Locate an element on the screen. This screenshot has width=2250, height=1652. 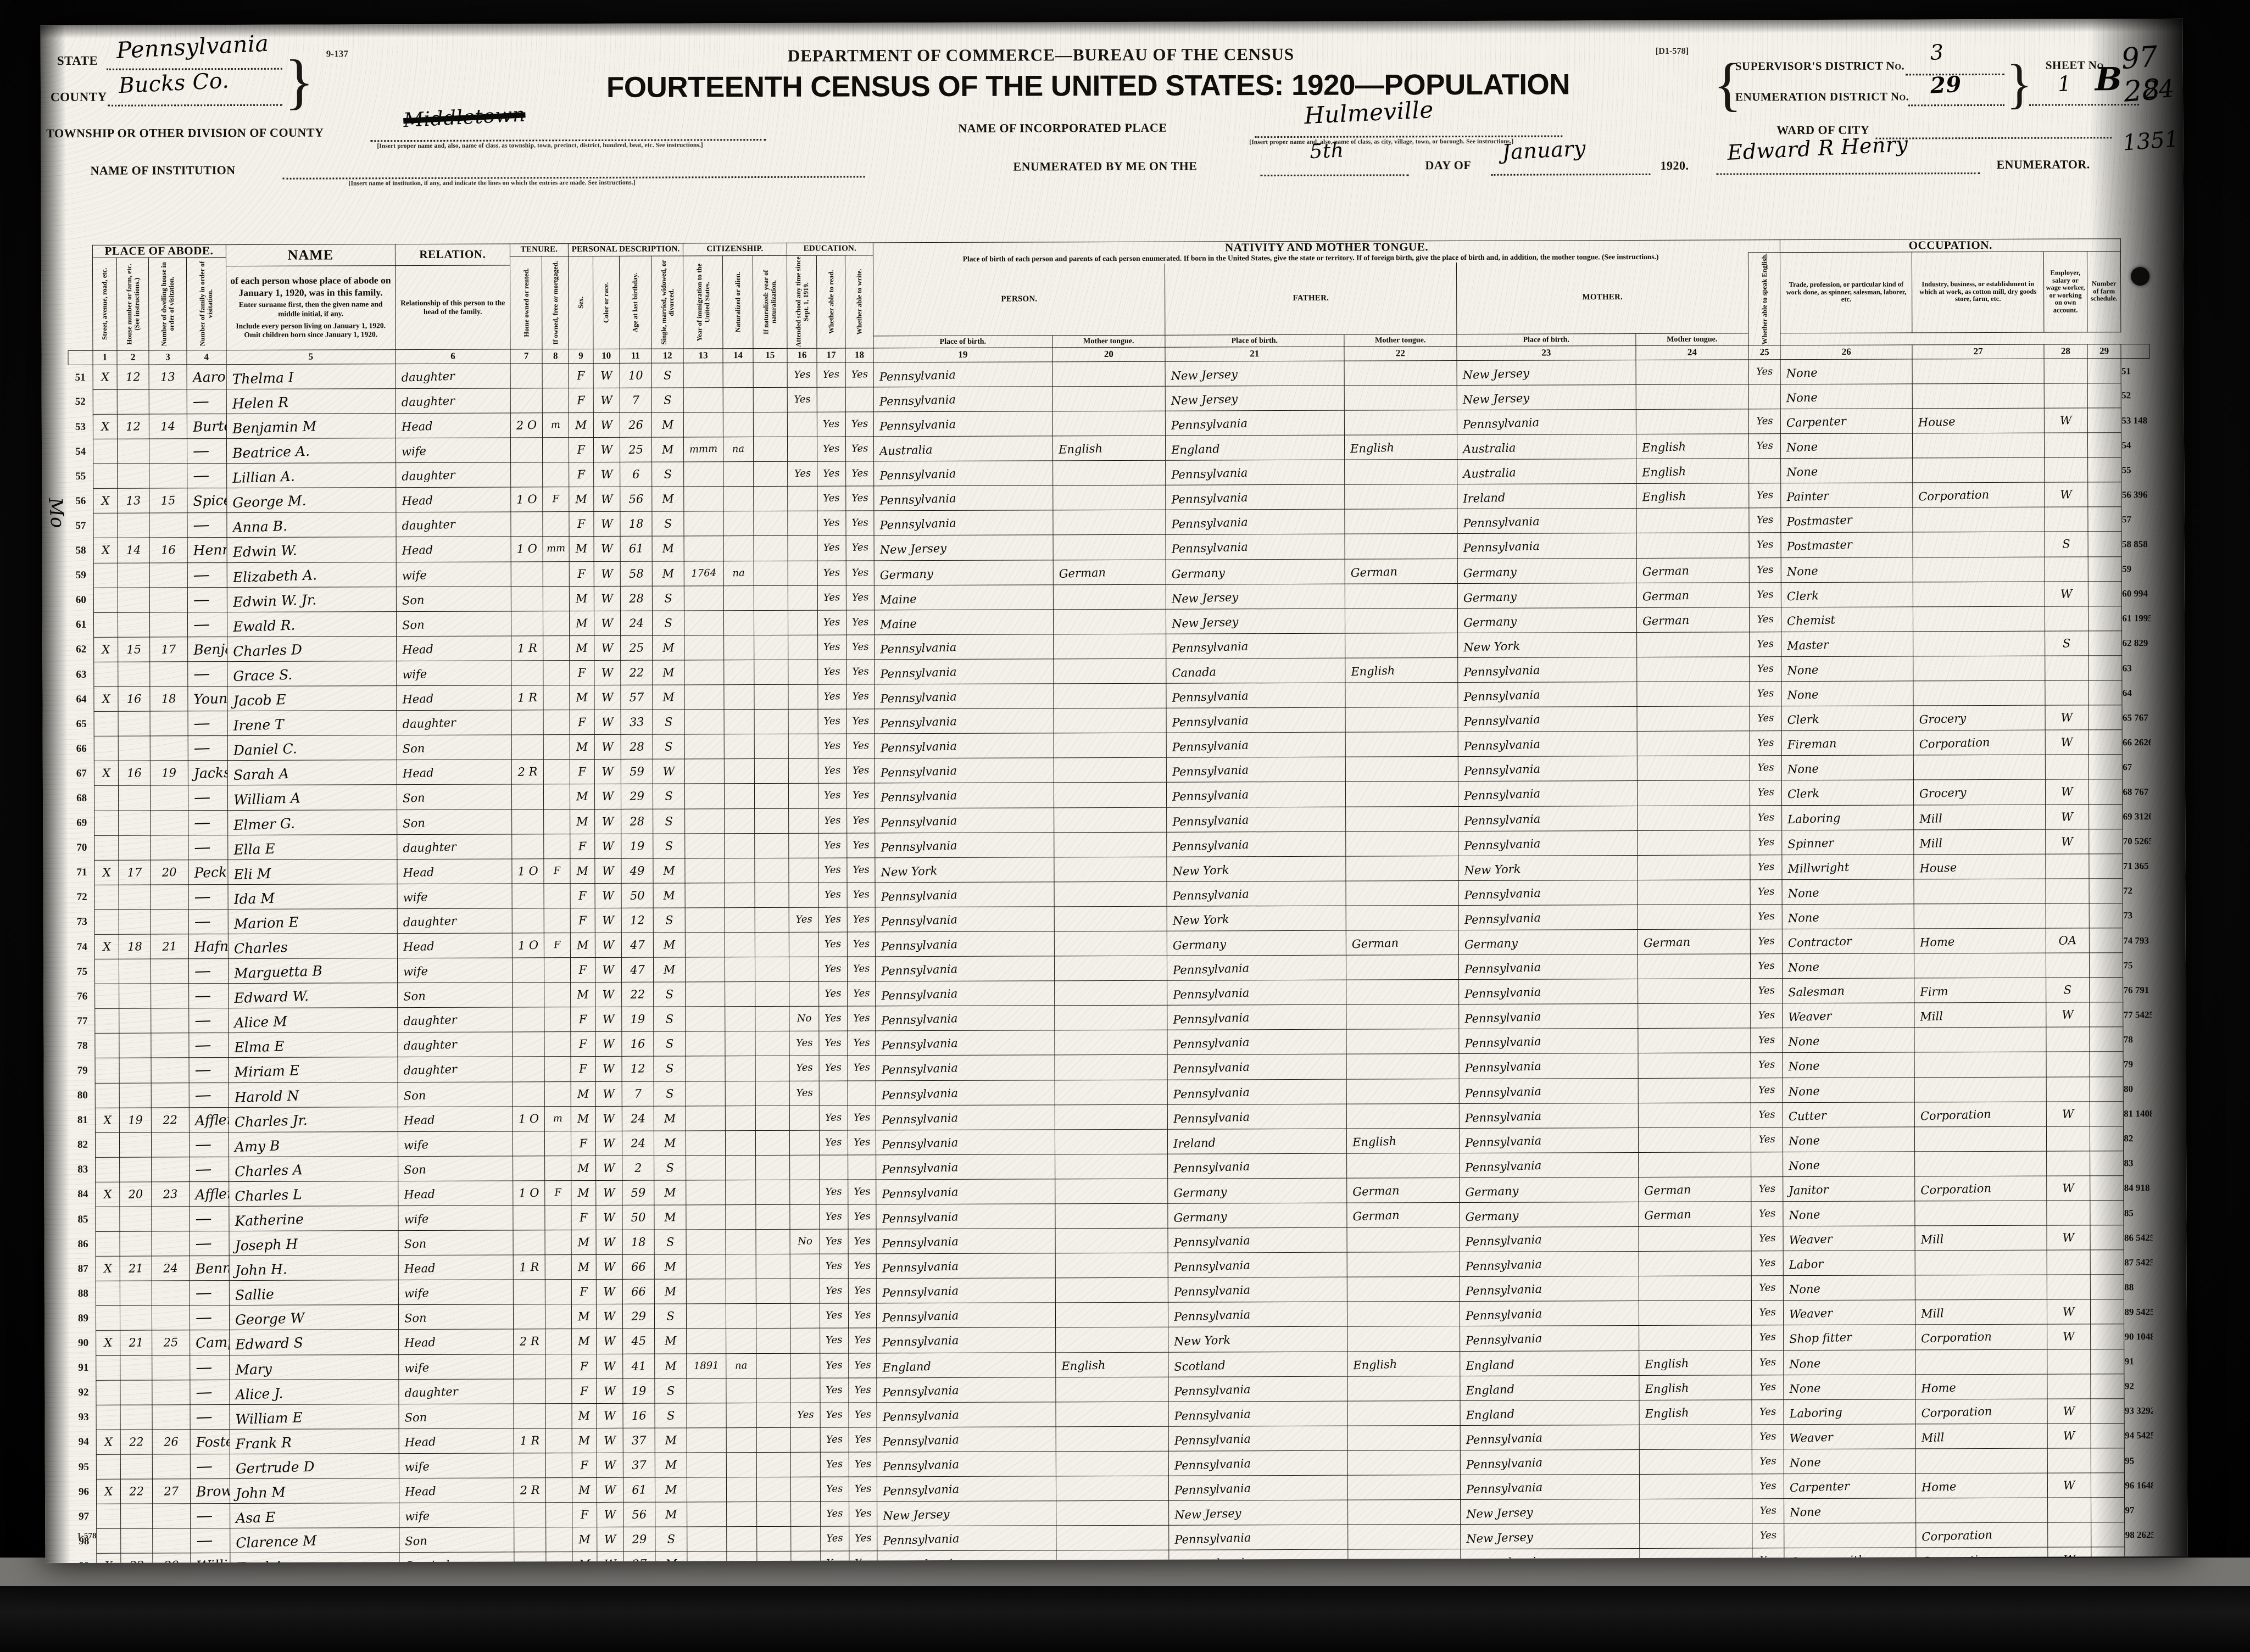
cell-given: Ewald R. is located at coordinates (312, 624).